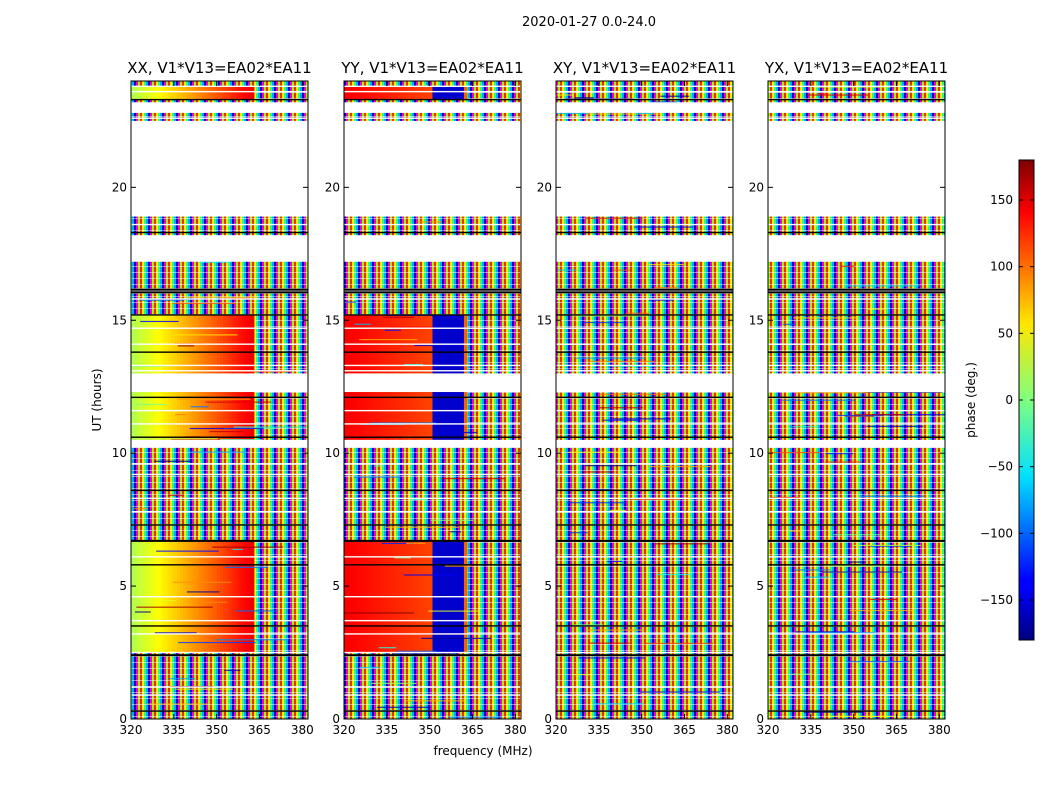 This screenshot has height=800, width=1050. I want to click on x-tick-label: 380, so click(302, 730).